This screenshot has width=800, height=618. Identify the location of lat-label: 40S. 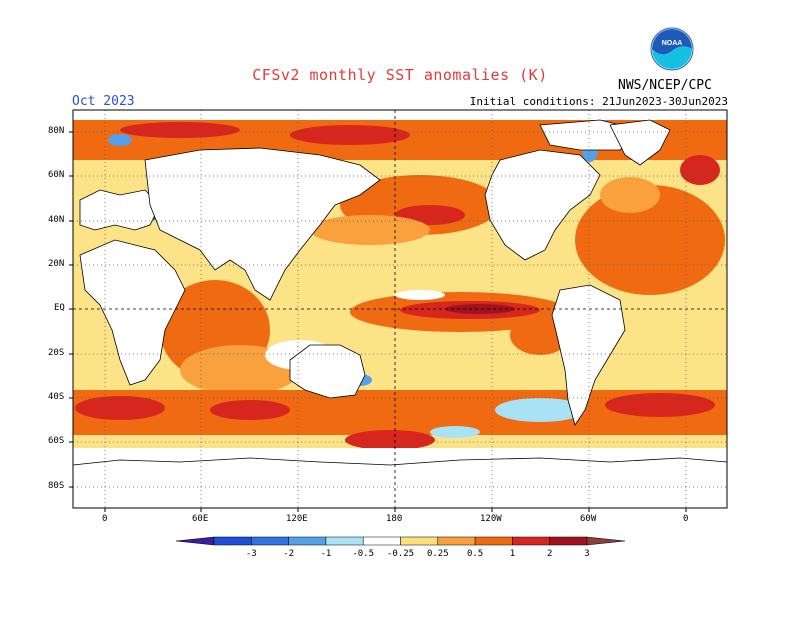
(56, 397).